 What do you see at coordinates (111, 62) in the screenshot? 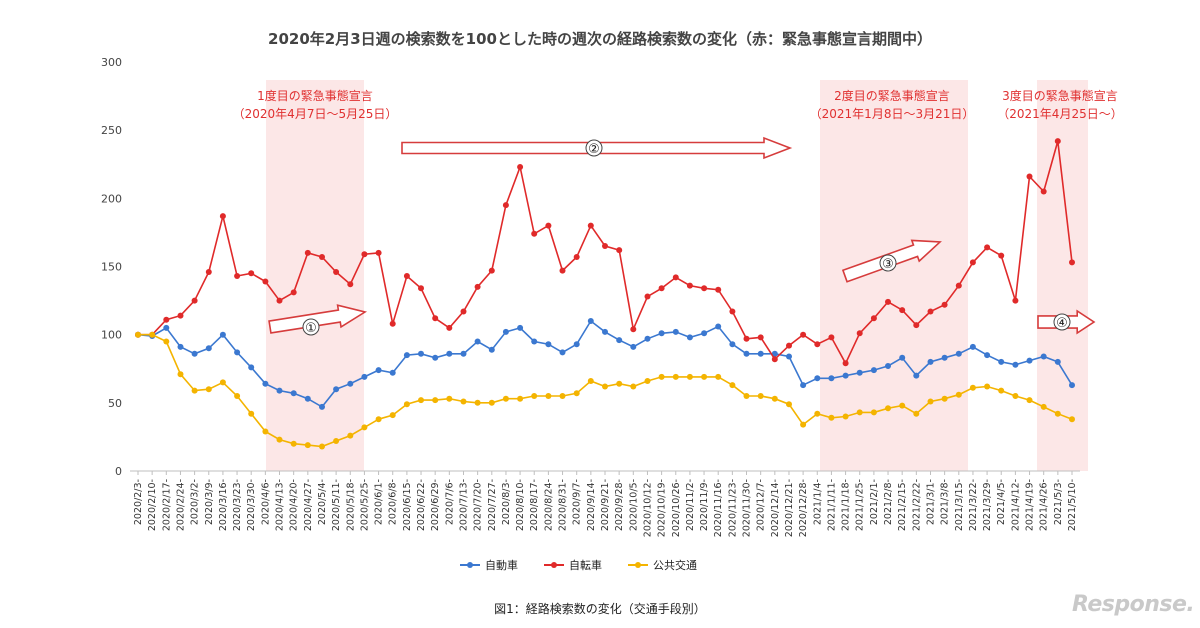
I see `y-tick-label: 300` at bounding box center [111, 62].